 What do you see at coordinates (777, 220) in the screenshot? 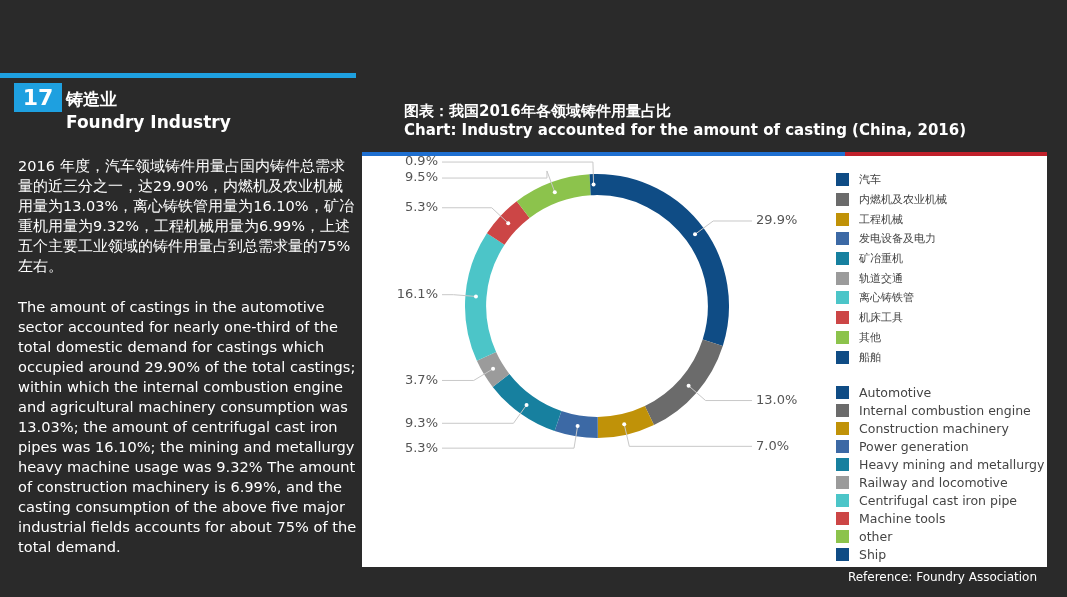
I see `data-label: 29.9%` at bounding box center [777, 220].